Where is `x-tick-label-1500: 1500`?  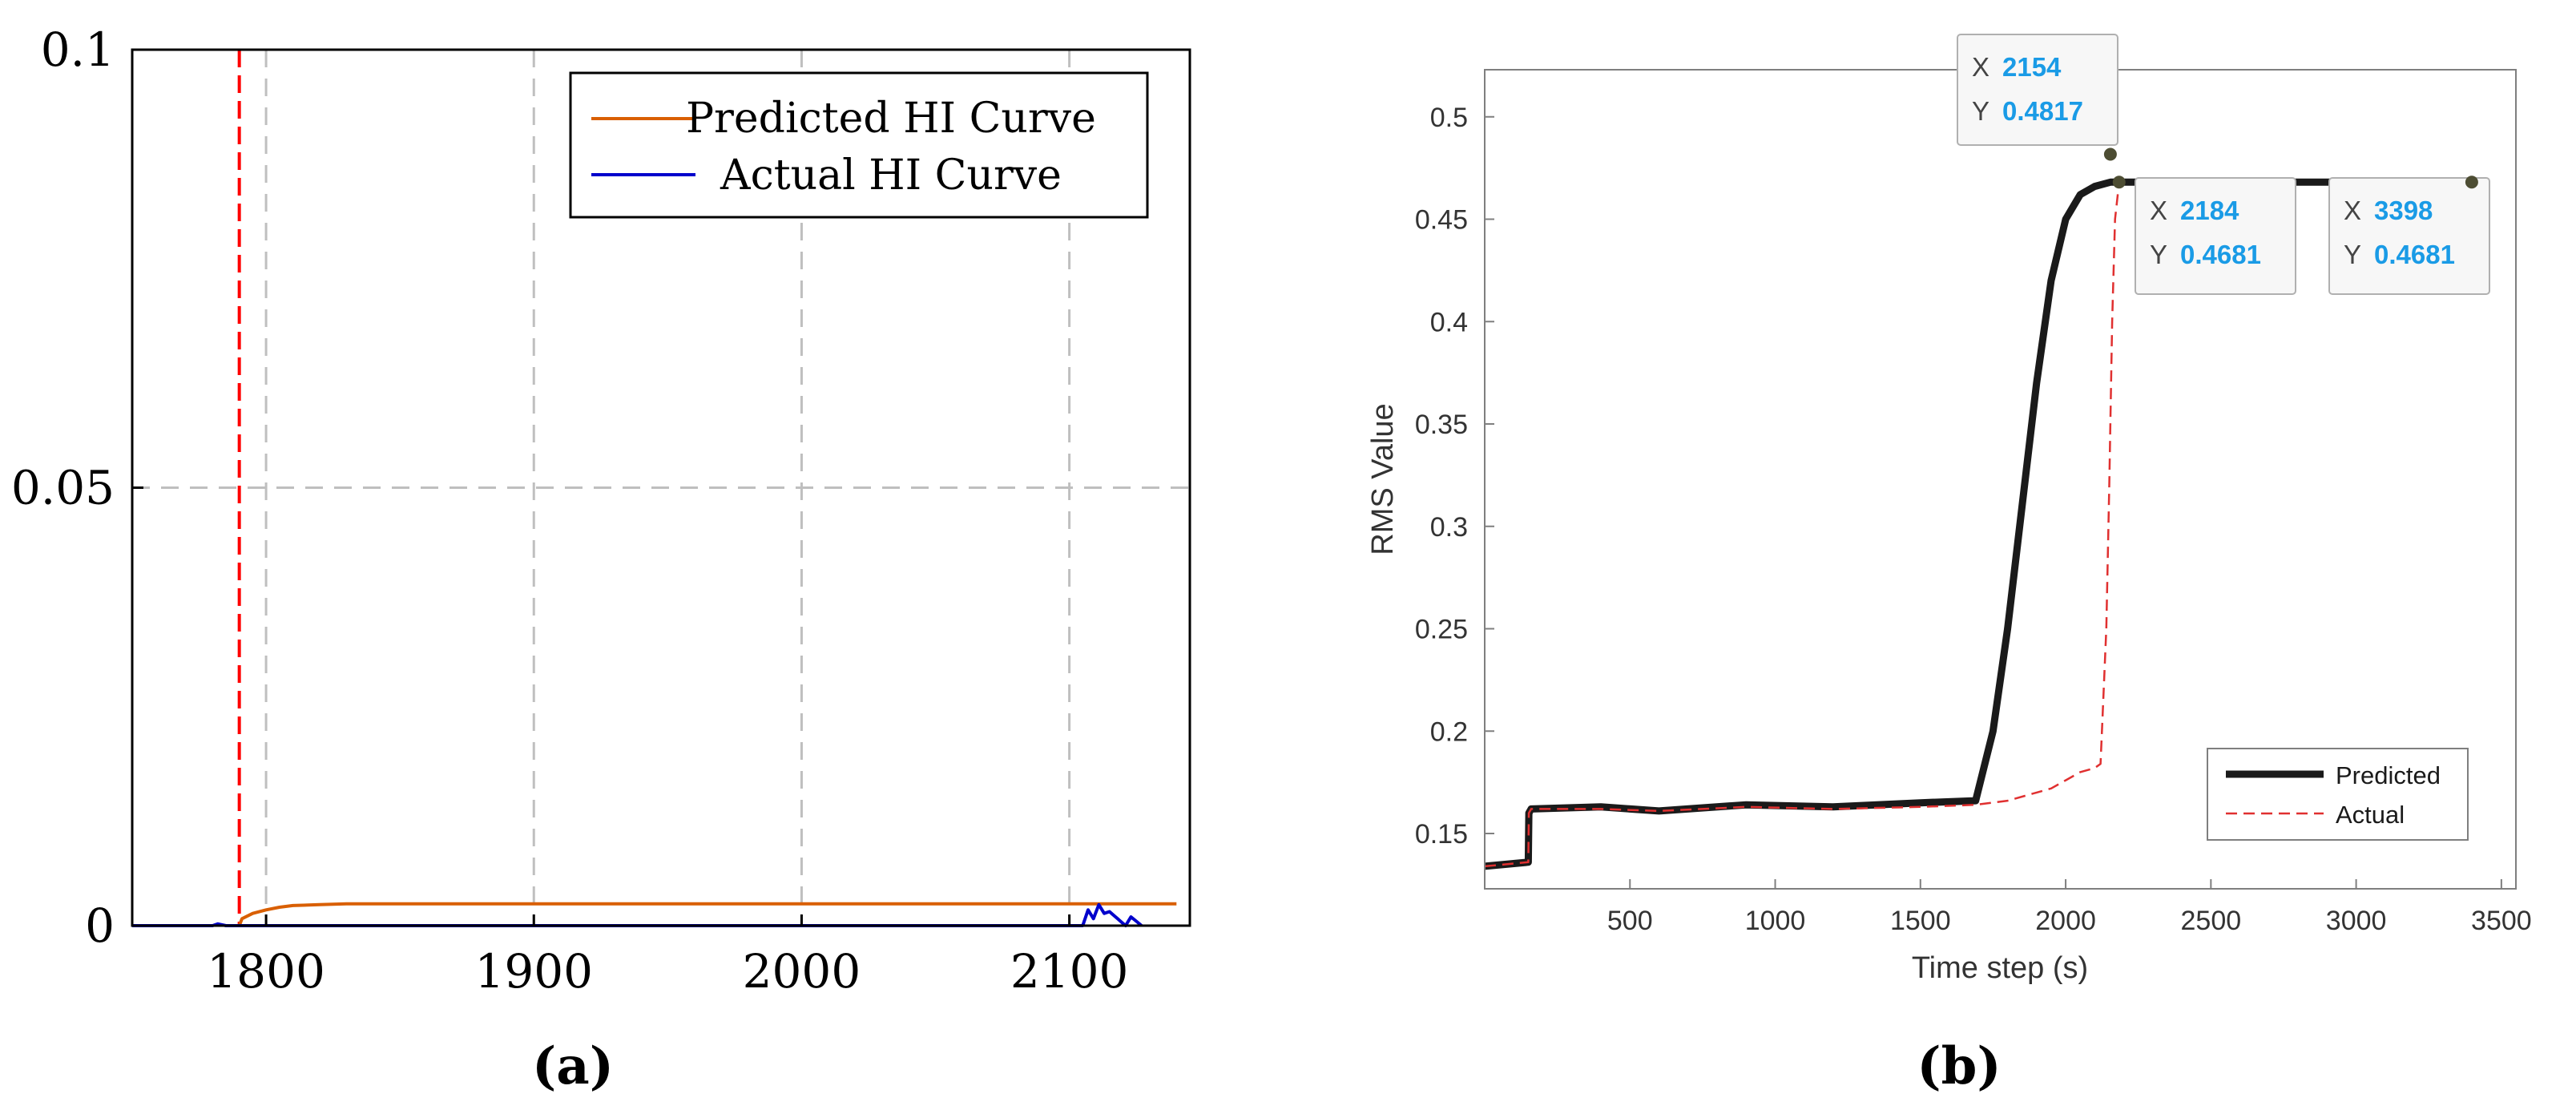
x-tick-label-1500: 1500 is located at coordinates (1920, 921).